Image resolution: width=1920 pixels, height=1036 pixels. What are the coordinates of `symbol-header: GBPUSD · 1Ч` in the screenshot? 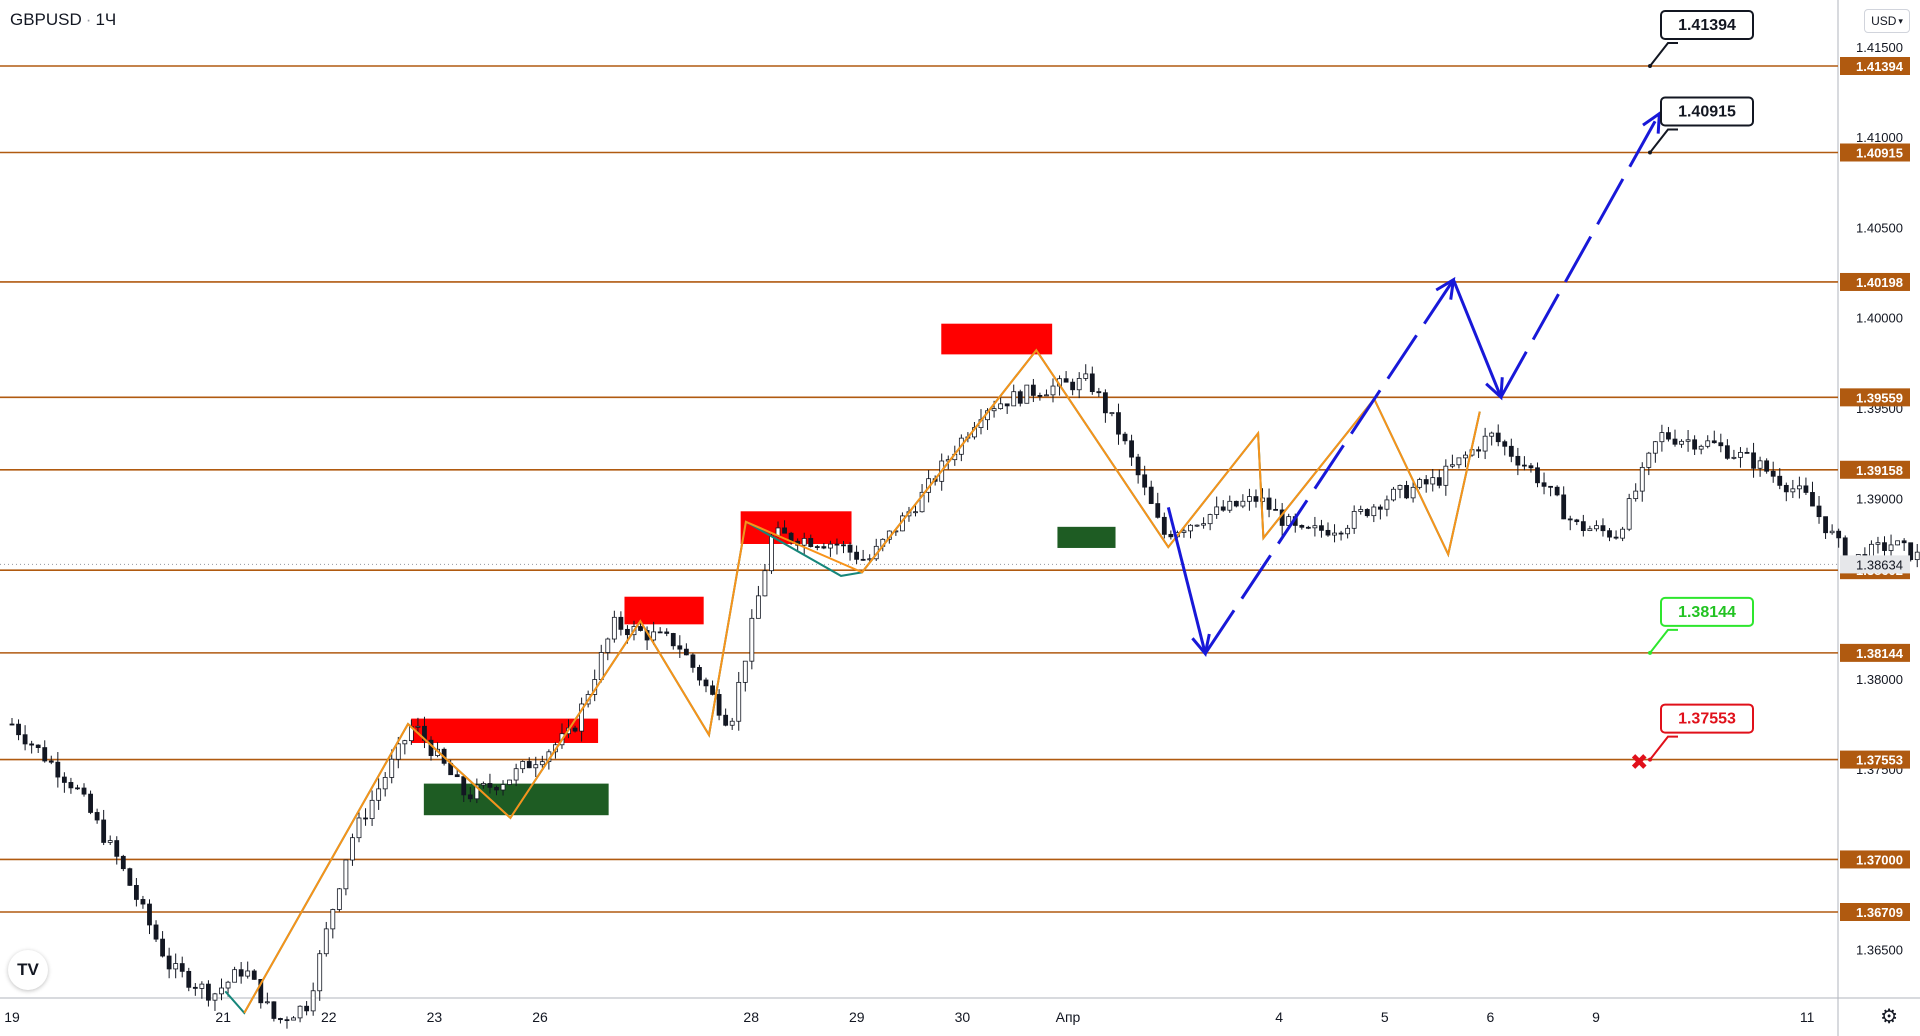 It's located at (63, 20).